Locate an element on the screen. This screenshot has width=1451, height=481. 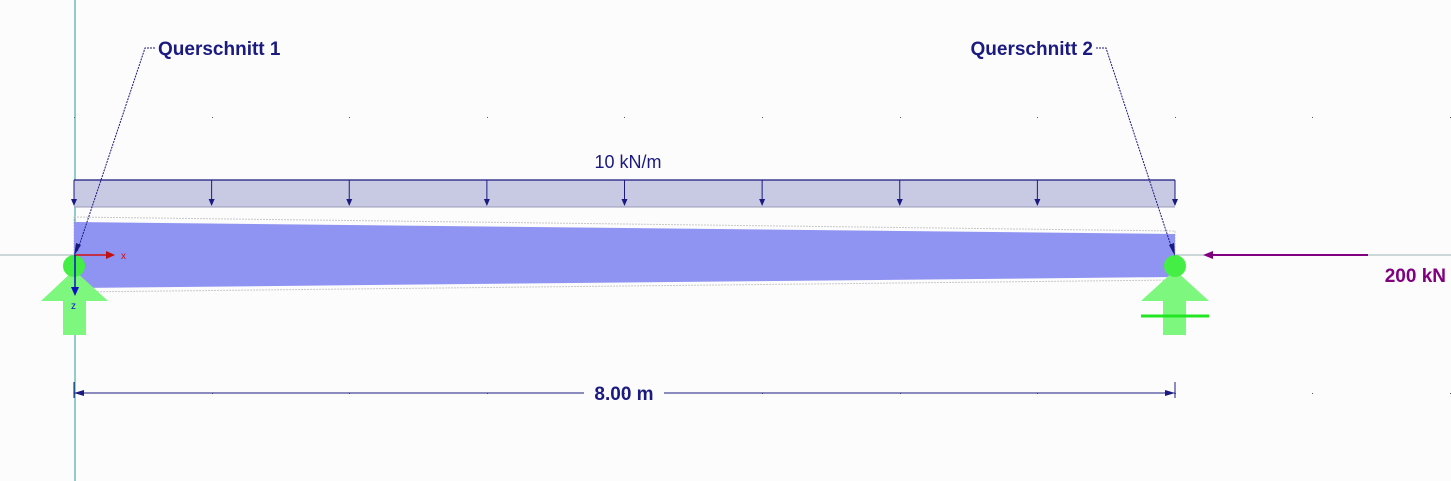
section-1-label: Querschnitt 1 is located at coordinates (219, 49).